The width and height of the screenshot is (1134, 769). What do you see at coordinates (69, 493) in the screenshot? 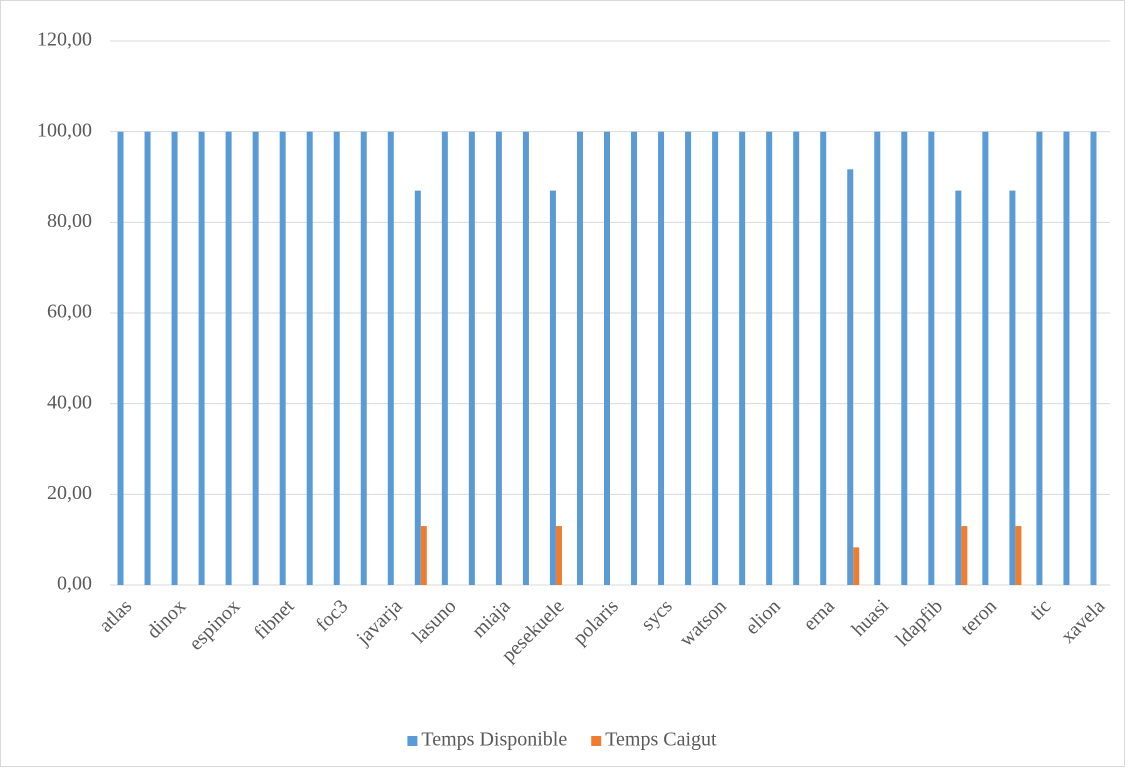
I see `y-tick-label: 20,00` at bounding box center [69, 493].